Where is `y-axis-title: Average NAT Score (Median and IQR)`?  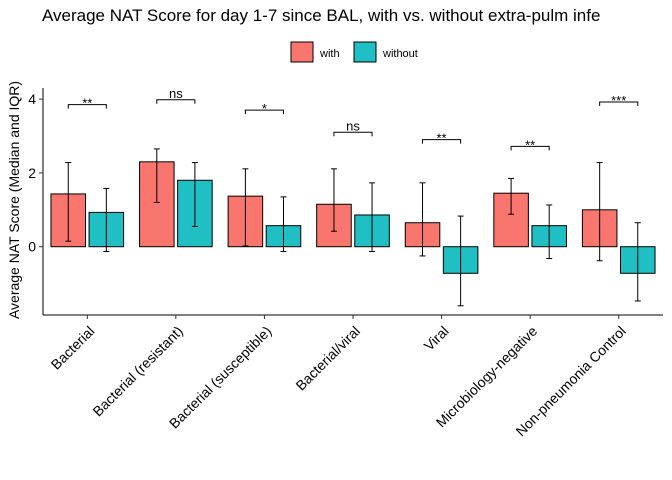
y-axis-title: Average NAT Score (Median and IQR) is located at coordinates (14, 200).